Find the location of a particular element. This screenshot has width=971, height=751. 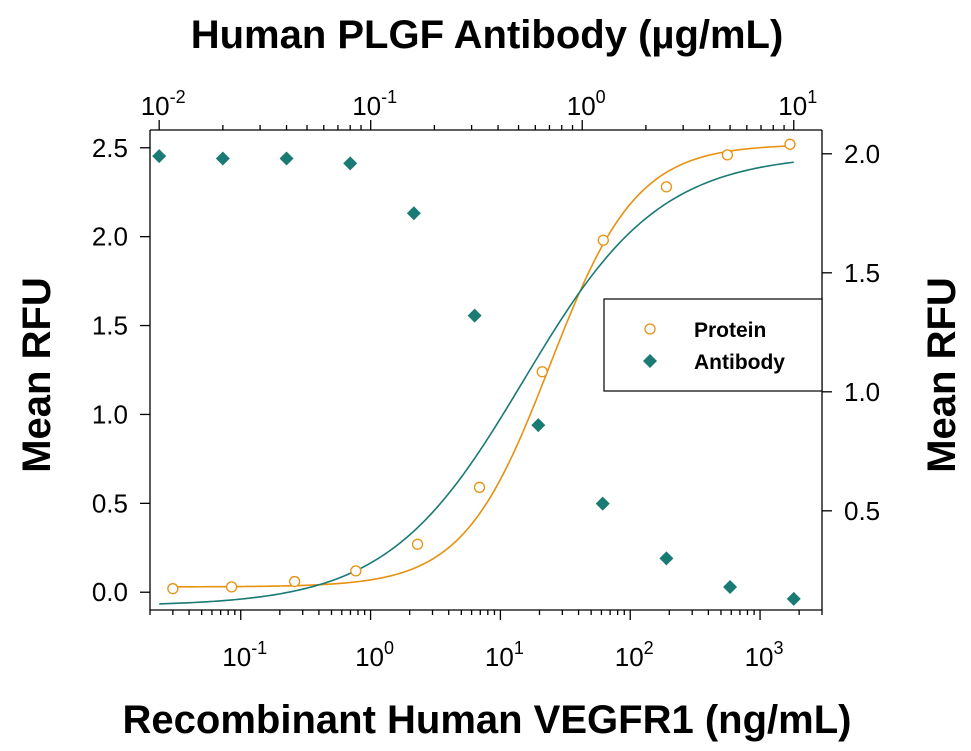

x-bottom-tick-label-exponent: 0 is located at coordinates (389, 648).